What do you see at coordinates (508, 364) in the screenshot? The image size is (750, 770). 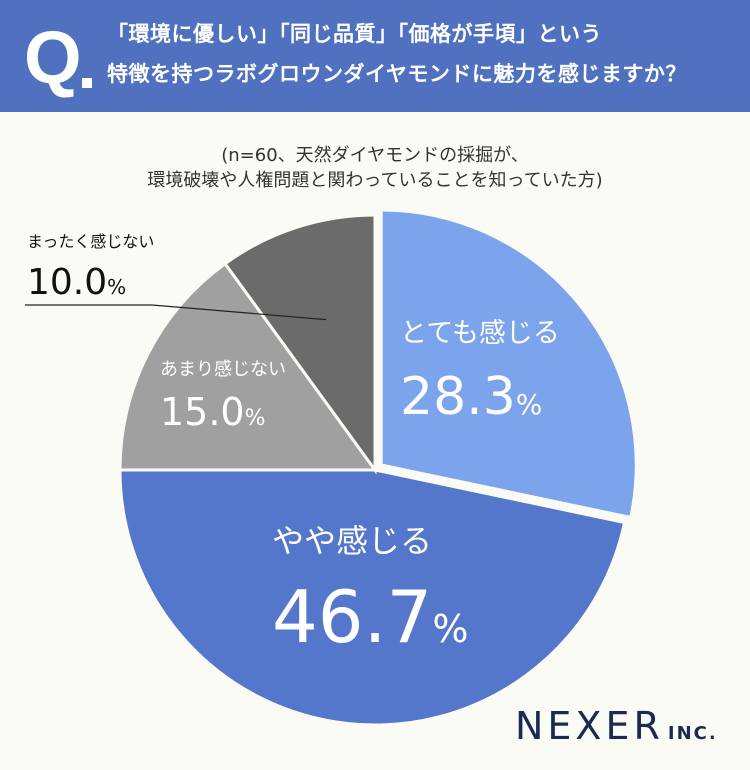 I see `pie-slice-very-much` at bounding box center [508, 364].